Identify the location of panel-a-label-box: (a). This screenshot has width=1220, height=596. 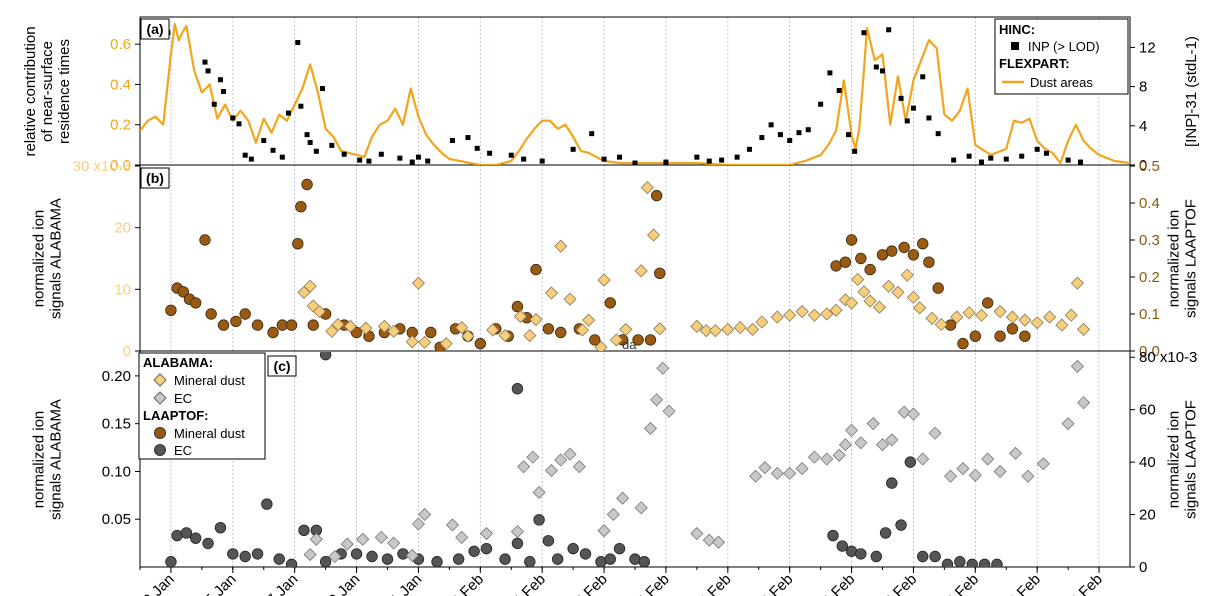
(155, 29).